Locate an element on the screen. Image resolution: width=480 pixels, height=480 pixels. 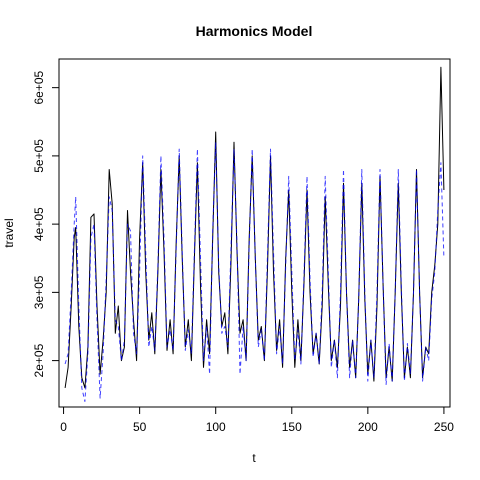
y-tick-label: 2e+05 is located at coordinates (39, 360).